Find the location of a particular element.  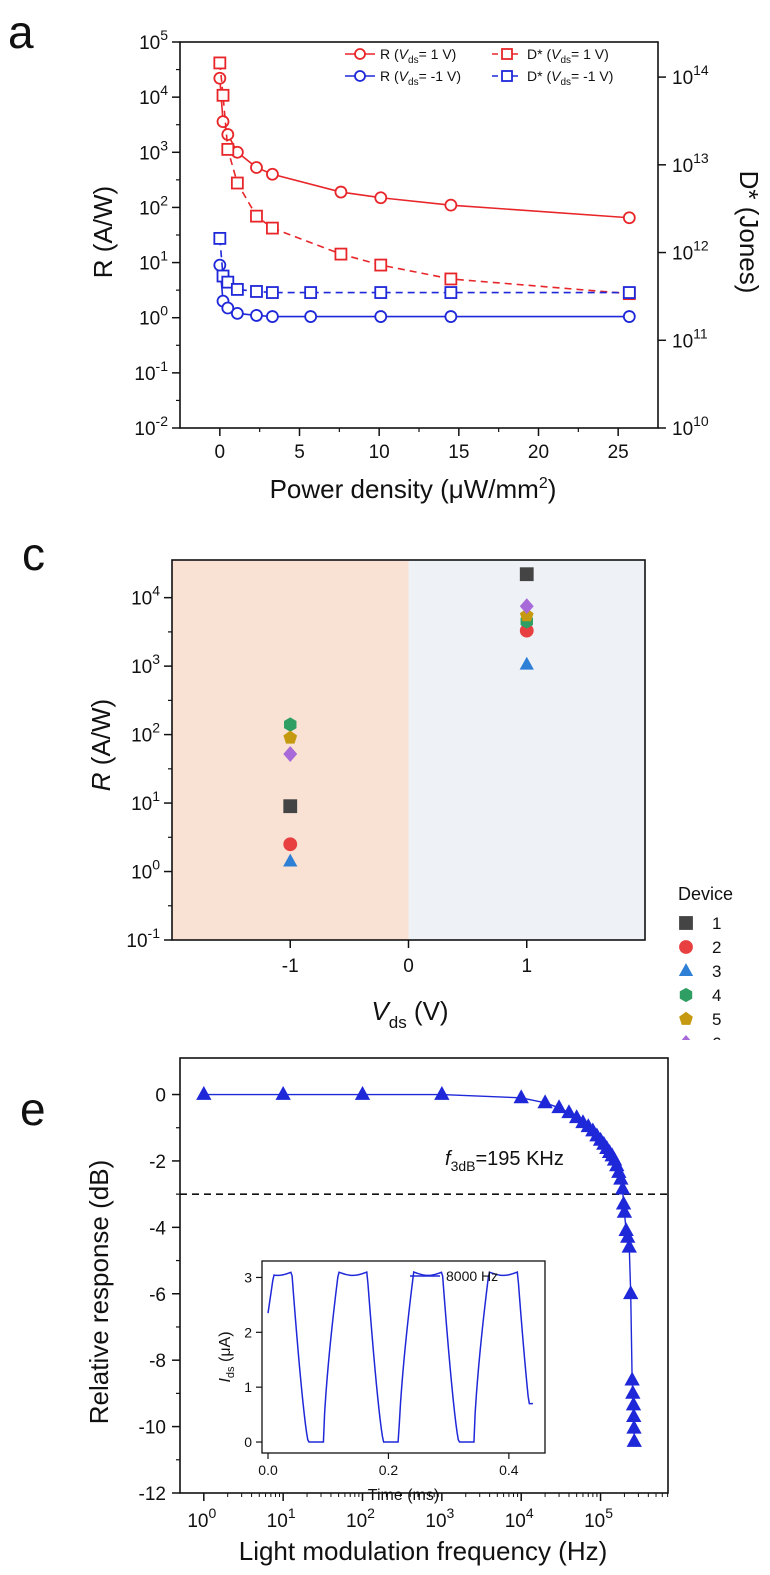

inset-y-tick-label: 2 is located at coordinates (248, 1332).